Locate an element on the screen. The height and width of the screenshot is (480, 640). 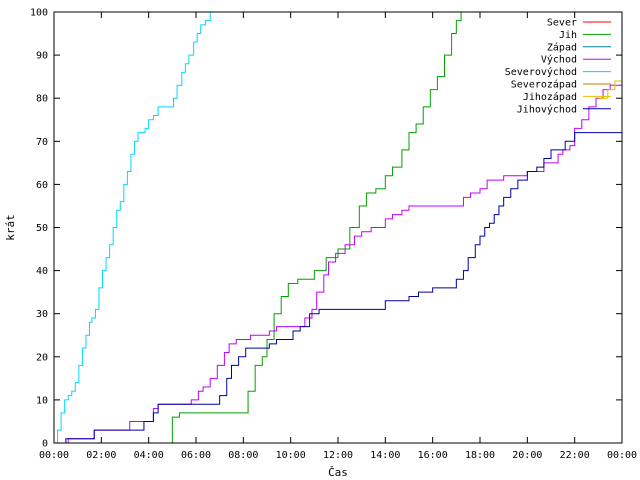
x-tick-label: 14:00 is located at coordinates (385, 455).